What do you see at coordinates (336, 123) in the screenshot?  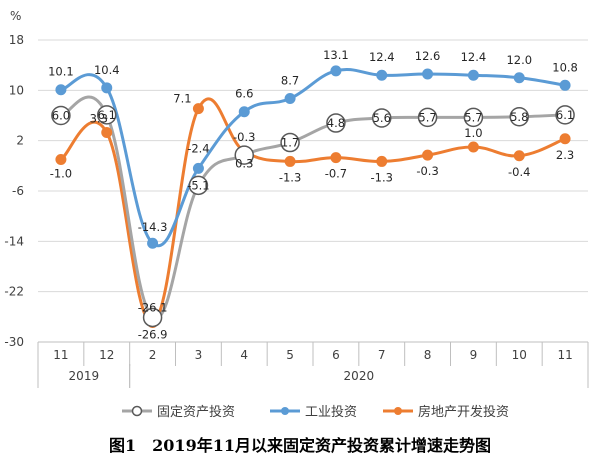 I see `data-label: 4.8` at bounding box center [336, 123].